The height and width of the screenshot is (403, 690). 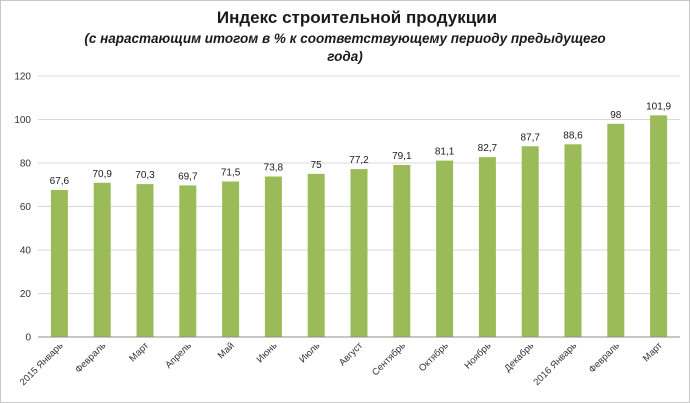 What do you see at coordinates (434, 357) in the screenshot?
I see `x-tick-label: Октябрь` at bounding box center [434, 357].